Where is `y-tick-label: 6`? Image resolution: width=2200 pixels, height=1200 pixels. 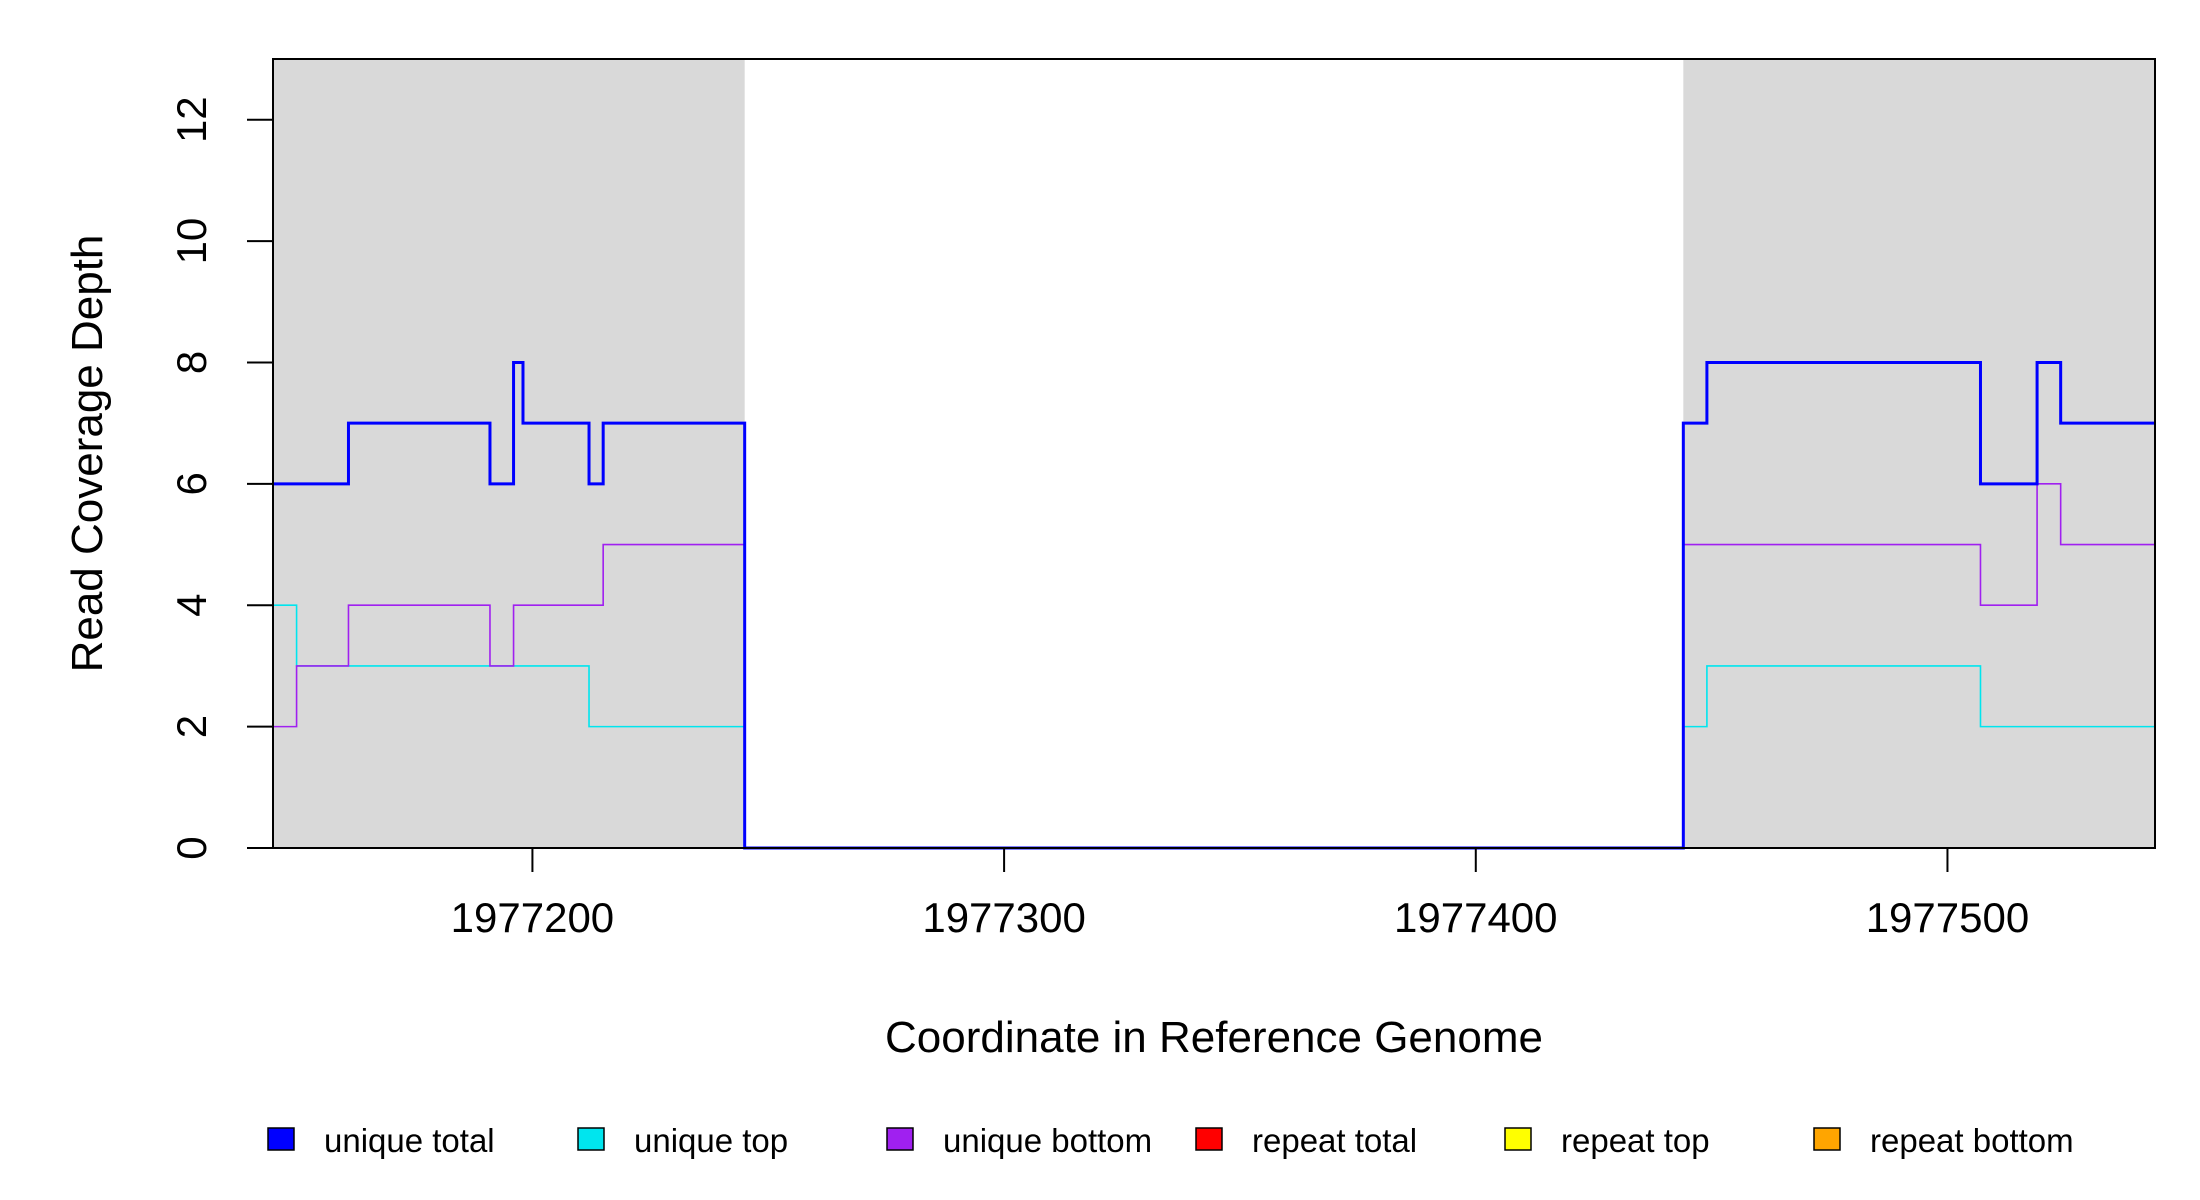
y-tick-label: 6 is located at coordinates (191, 483).